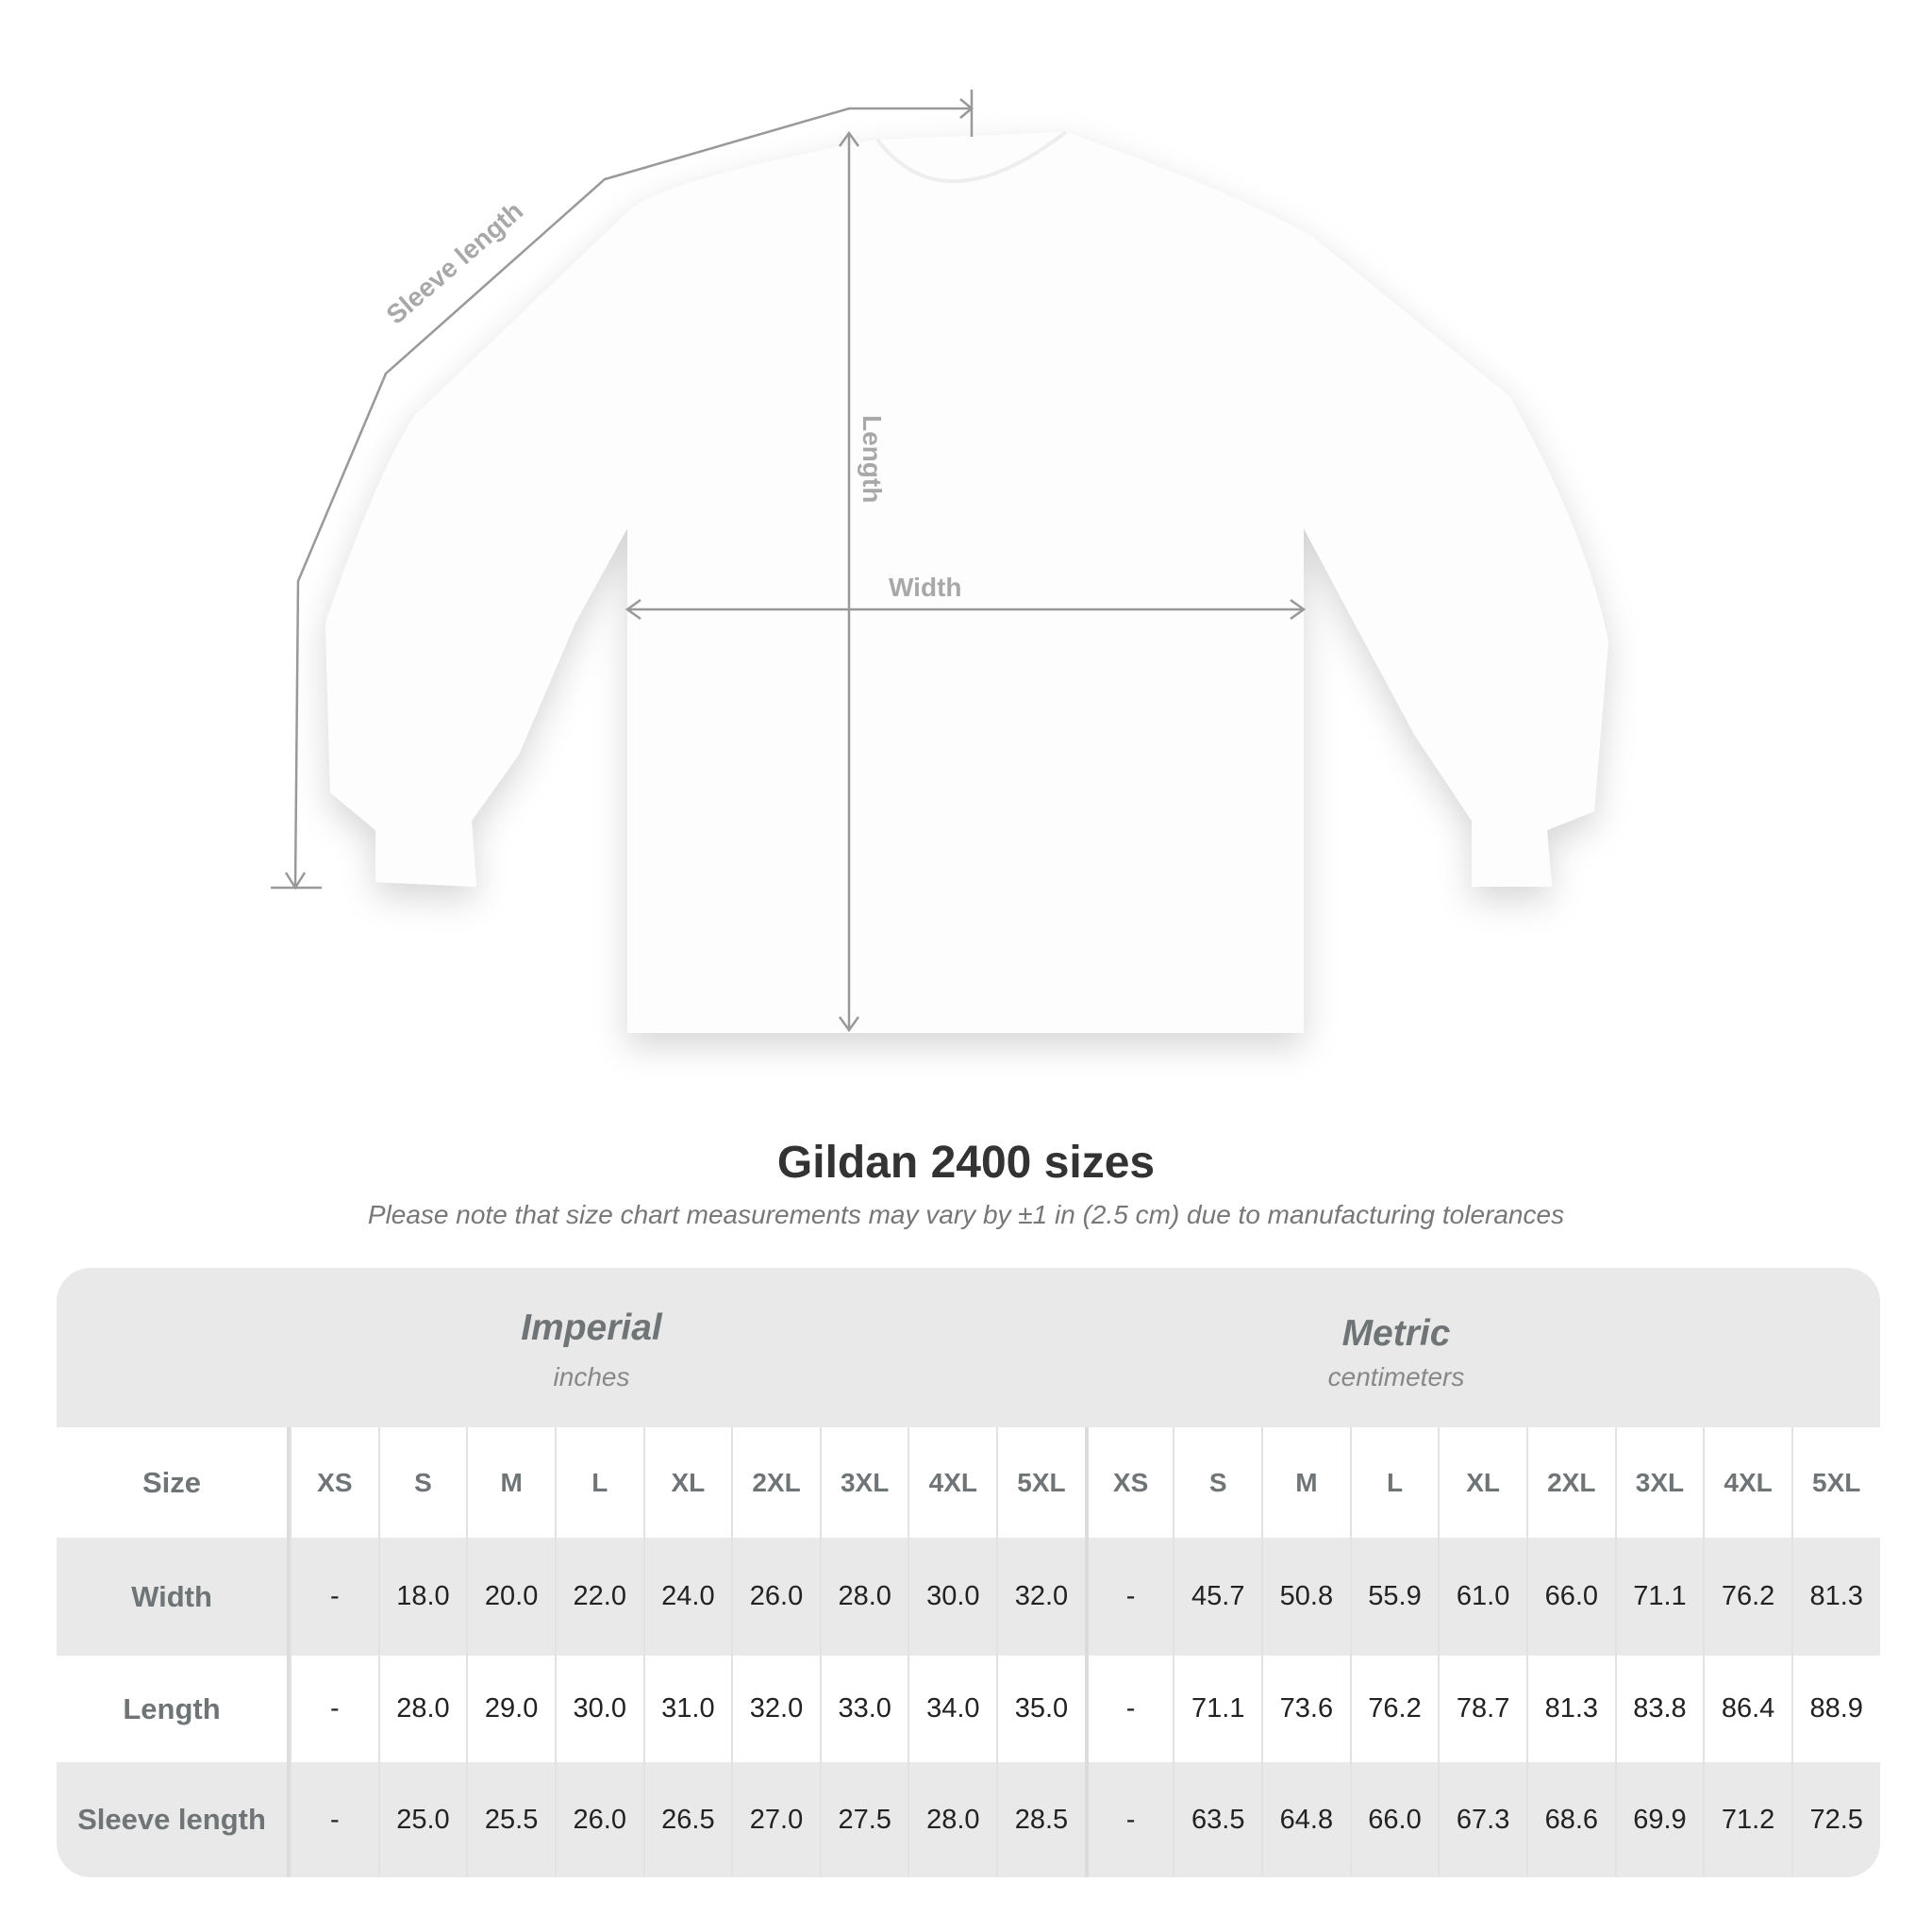 The width and height of the screenshot is (1932, 1932). Describe the element at coordinates (422, 1597) in the screenshot. I see `imperial-value: 18.0` at that location.